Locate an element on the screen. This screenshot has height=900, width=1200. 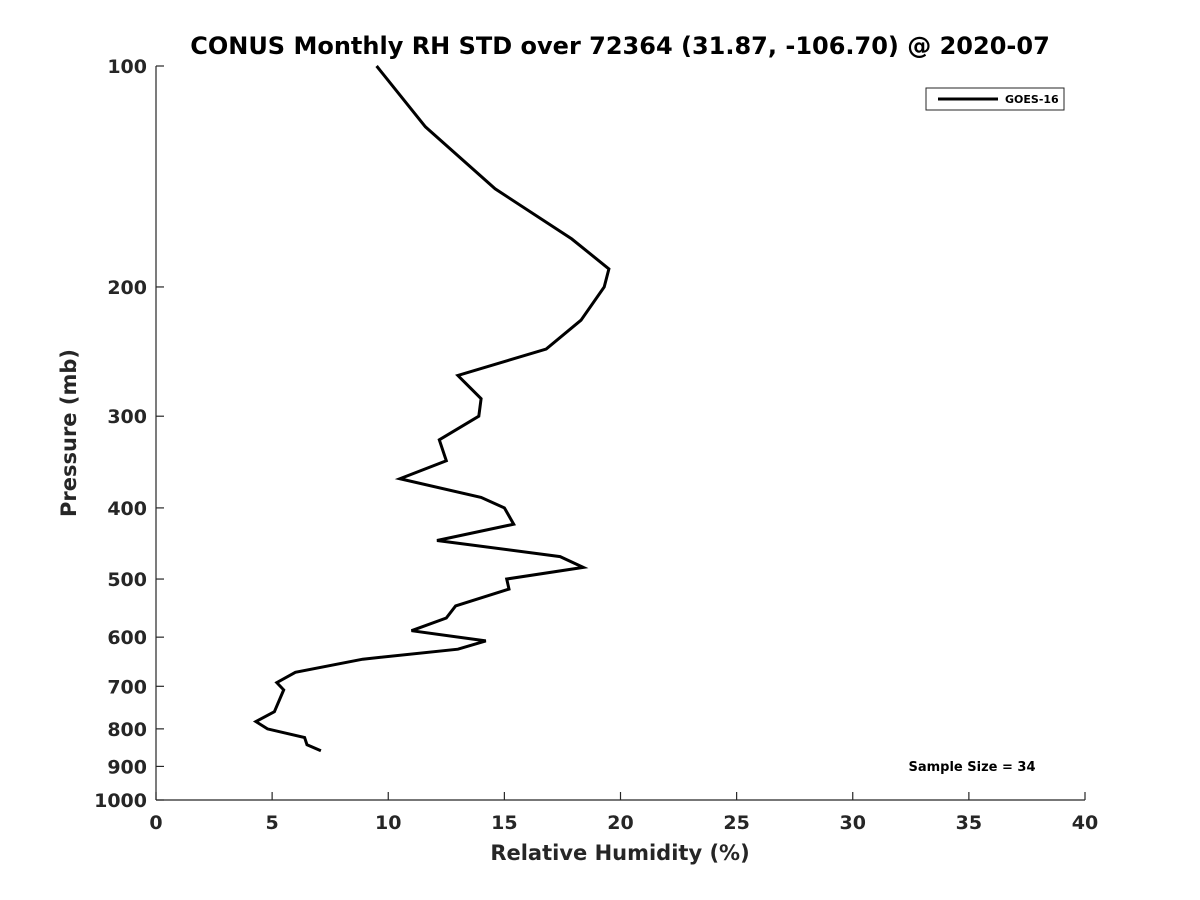
y-tick-label: 400 is located at coordinates (127, 509).